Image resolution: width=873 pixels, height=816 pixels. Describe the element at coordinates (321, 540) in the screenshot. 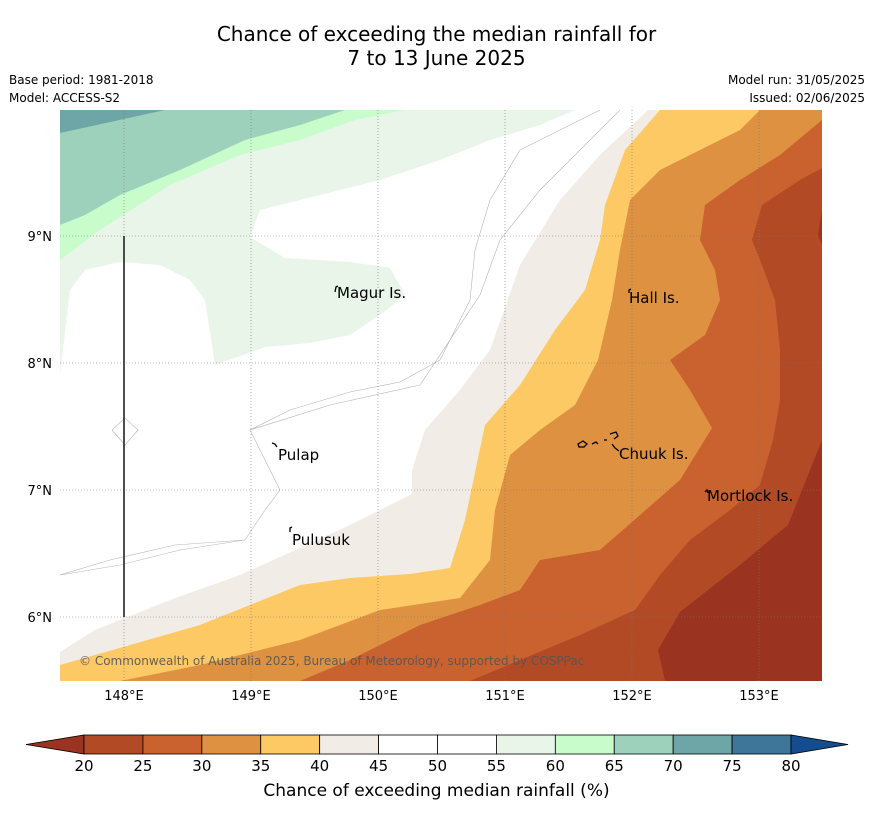

I see `place-label-pulusuk: Pulusuk` at that location.